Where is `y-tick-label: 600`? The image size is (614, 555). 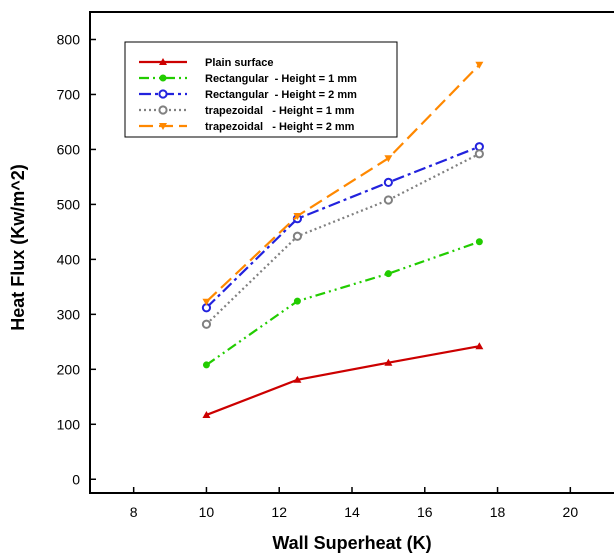
y-tick-label: 600 is located at coordinates (69, 149).